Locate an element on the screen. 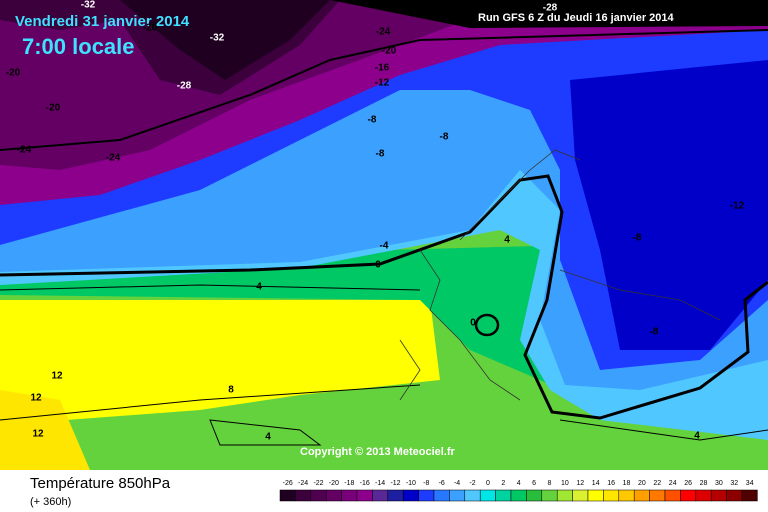 The image size is (768, 512). legend-tick-label: -2 is located at coordinates (472, 483).